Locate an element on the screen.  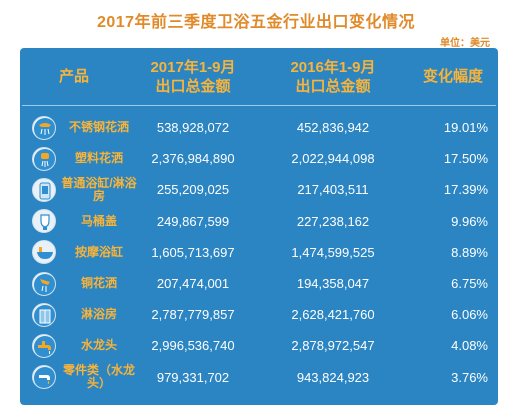
header-change: 变化幅度 is located at coordinates (452, 76).